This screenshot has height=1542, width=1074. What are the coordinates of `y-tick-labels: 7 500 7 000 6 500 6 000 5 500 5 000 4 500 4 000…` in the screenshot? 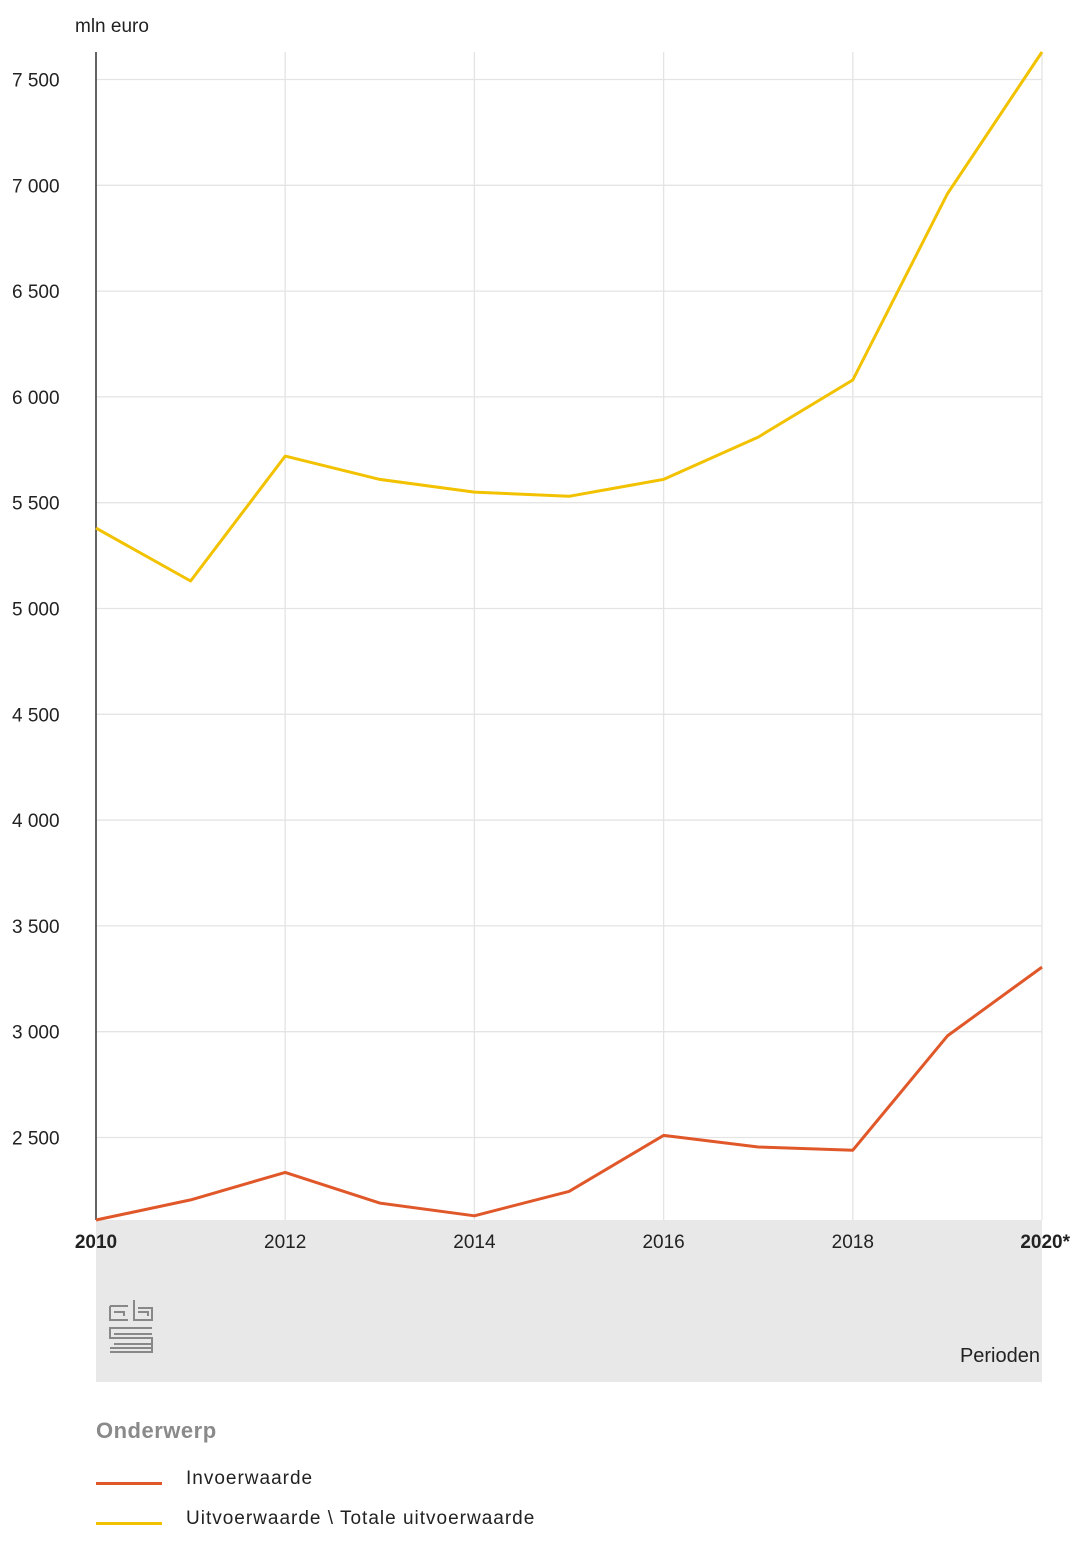 It's located at (36, 610).